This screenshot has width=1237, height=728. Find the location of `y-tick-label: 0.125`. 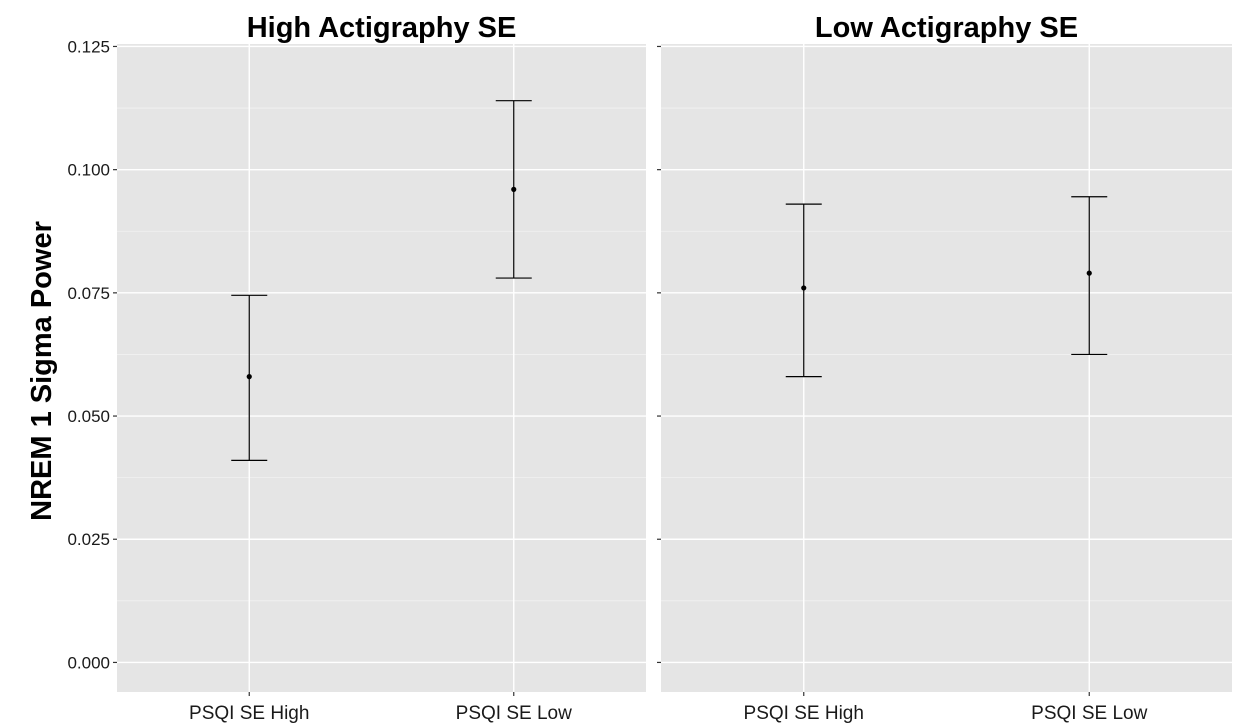

y-tick-label: 0.125 is located at coordinates (88, 46).